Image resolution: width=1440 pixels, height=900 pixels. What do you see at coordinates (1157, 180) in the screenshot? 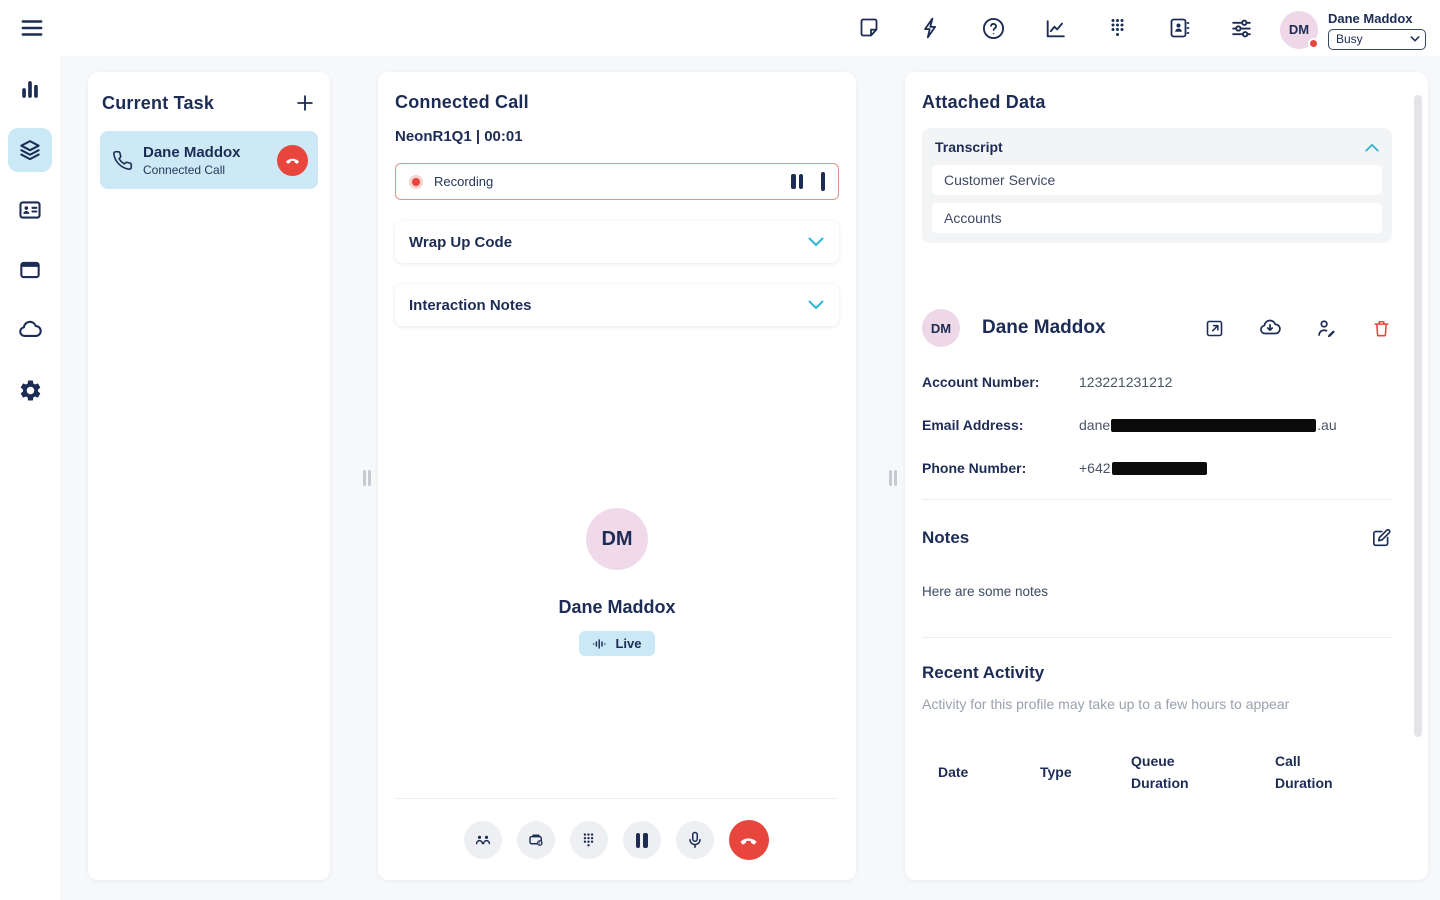
I see `transcript-item: Customer Service` at bounding box center [1157, 180].